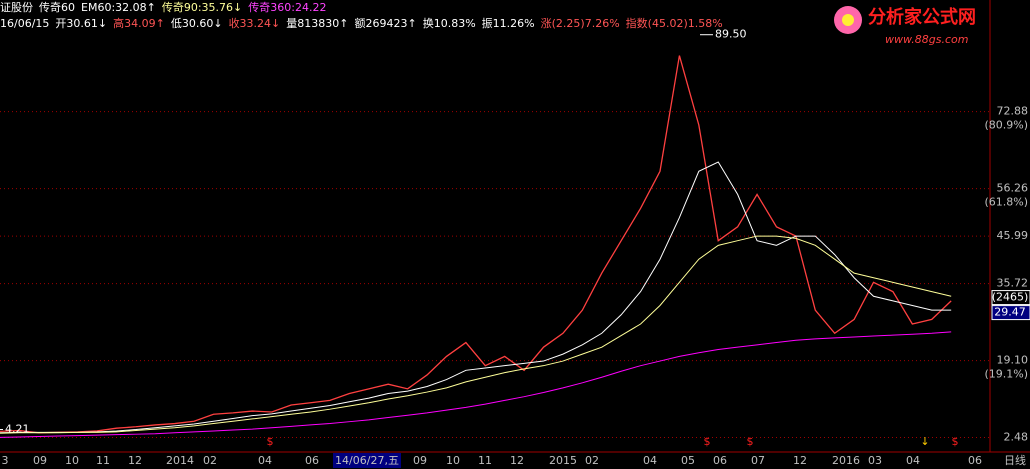 This screenshot has width=1030, height=469. I want to click on header-item: 振11.26%, so click(508, 23).